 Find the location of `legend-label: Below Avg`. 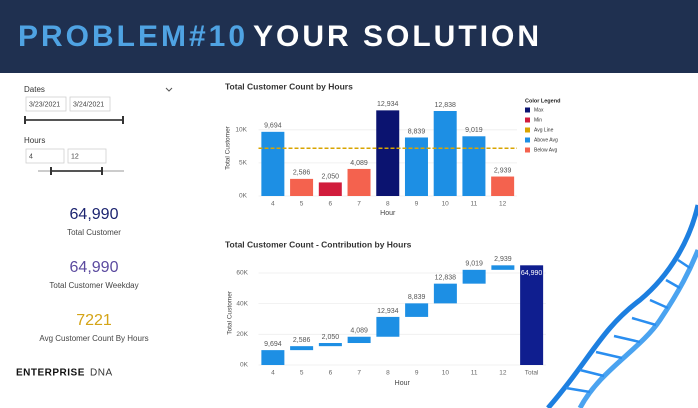

legend-label: Below Avg is located at coordinates (545, 150).